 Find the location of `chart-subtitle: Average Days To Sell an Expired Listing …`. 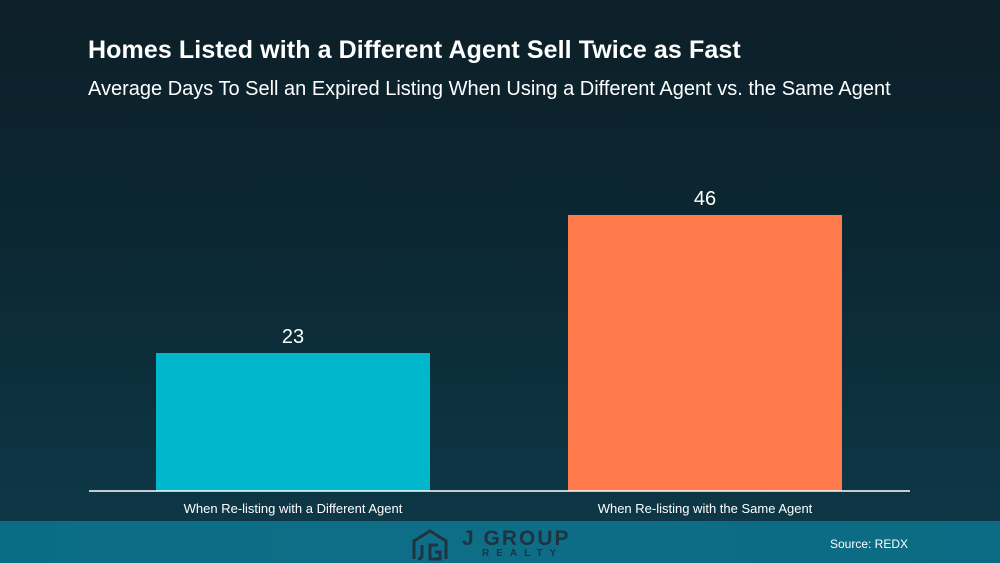

chart-subtitle: Average Days To Sell an Expired Listing … is located at coordinates (489, 89).